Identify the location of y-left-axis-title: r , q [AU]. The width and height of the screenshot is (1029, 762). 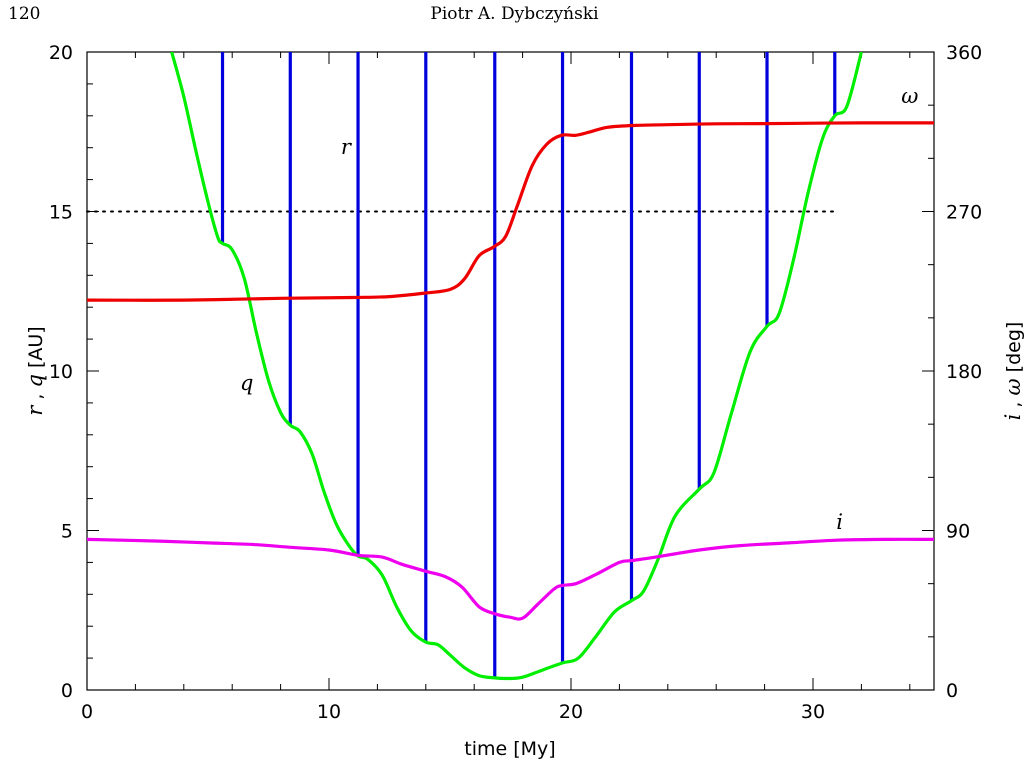
(35, 370).